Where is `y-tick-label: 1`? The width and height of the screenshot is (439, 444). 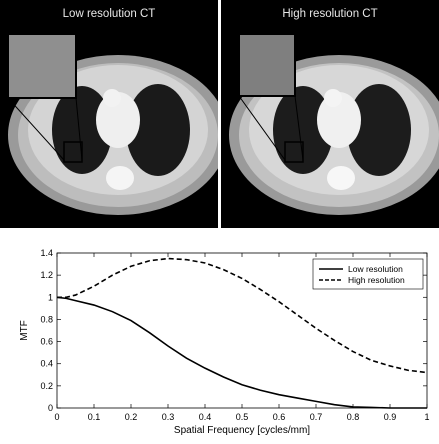 y-tick-label: 1 is located at coordinates (50, 297).